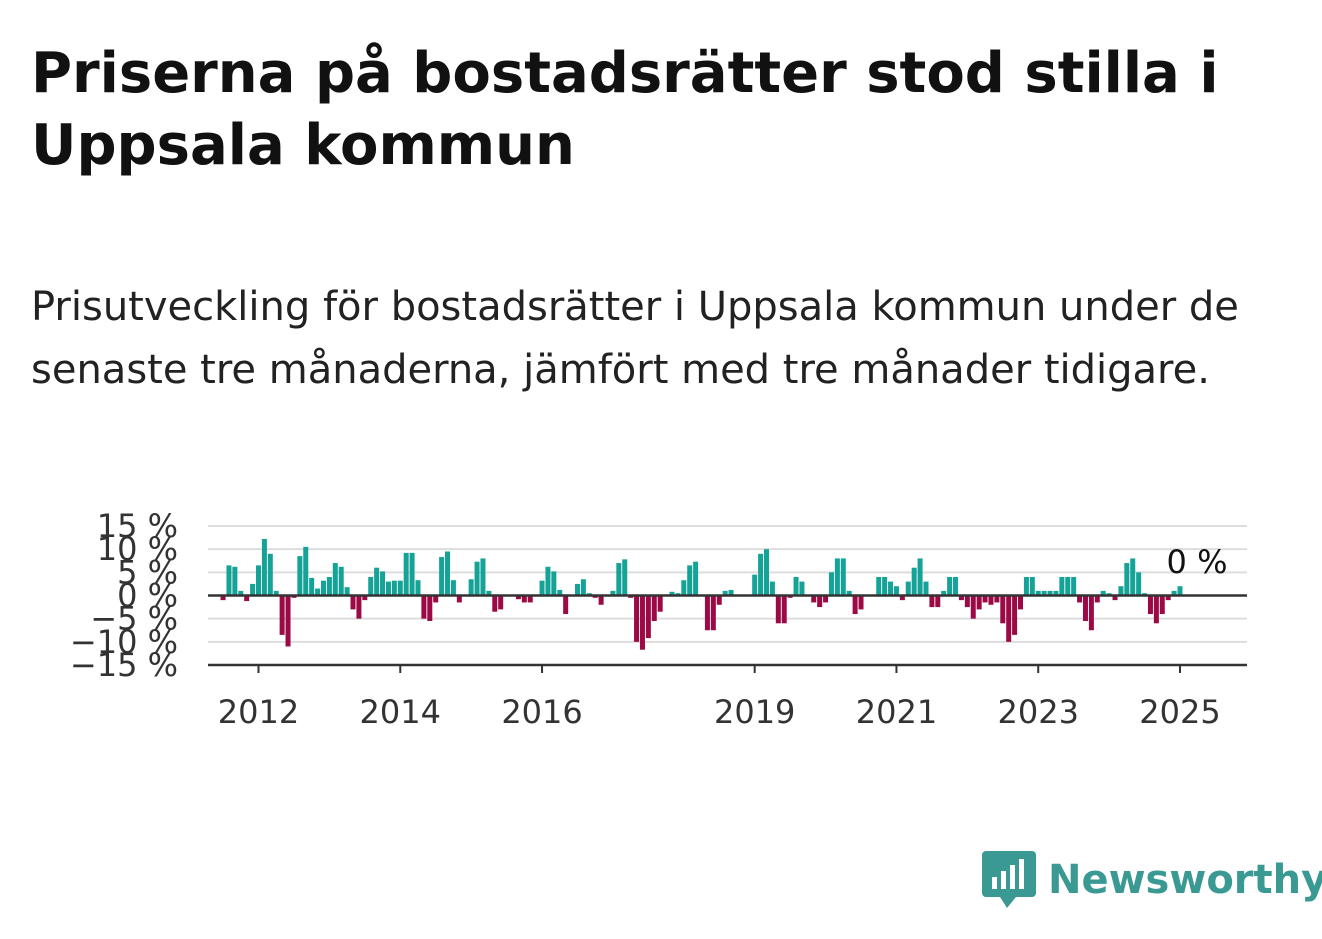  I want to click on bar-chart-speech-bubble-icon, so click(1009, 879).